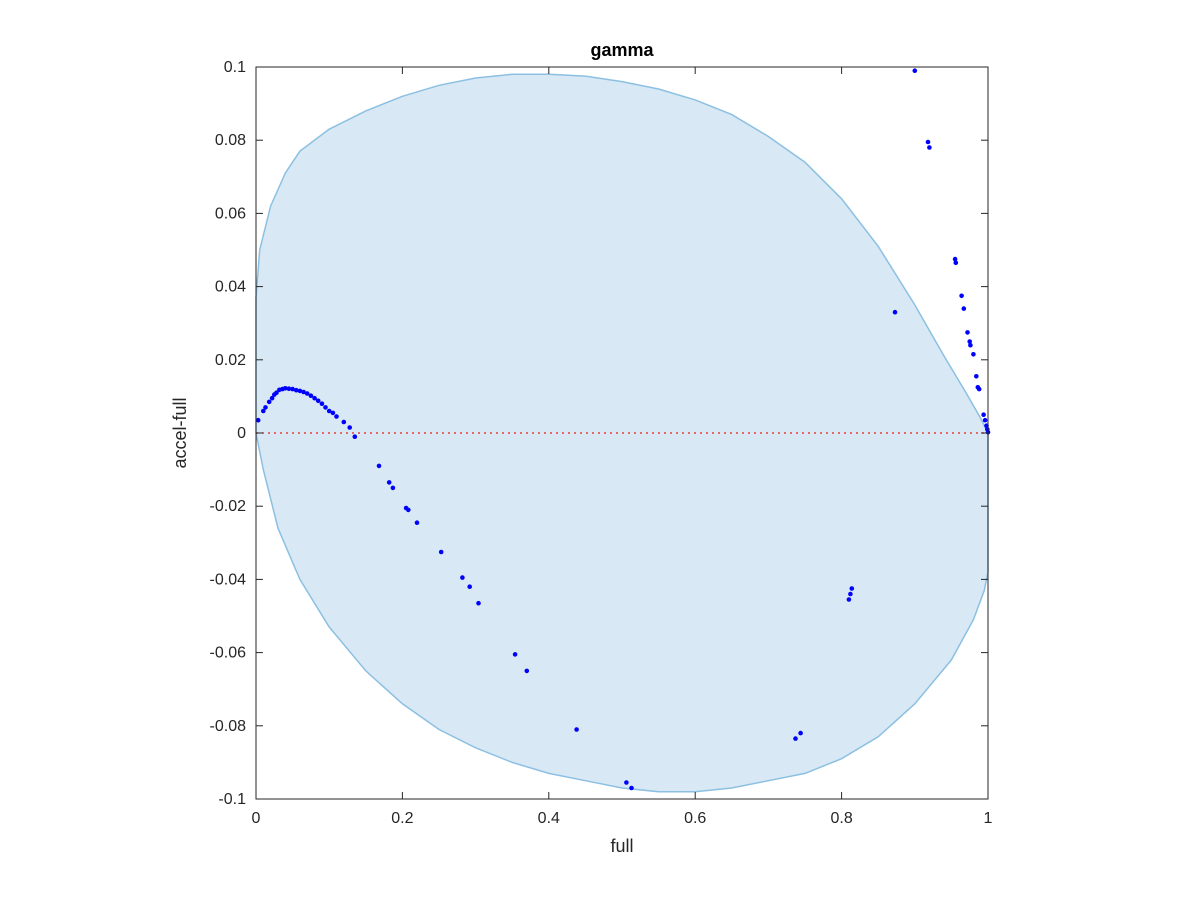 The image size is (1200, 900). What do you see at coordinates (402, 818) in the screenshot?
I see `x-tick-label: 0.2` at bounding box center [402, 818].